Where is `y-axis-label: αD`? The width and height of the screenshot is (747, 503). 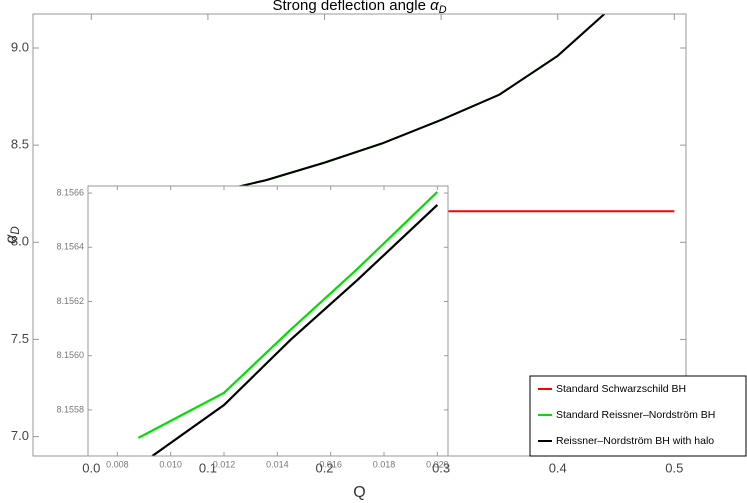 y-axis-label: αD is located at coordinates (12, 234).